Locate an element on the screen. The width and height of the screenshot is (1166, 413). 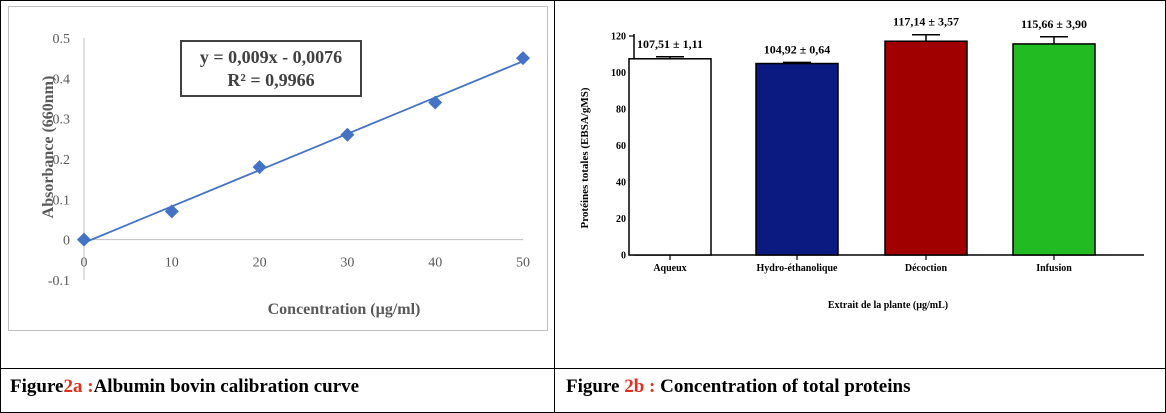
scatter-x-tick-label: 50 is located at coordinates (523, 263).